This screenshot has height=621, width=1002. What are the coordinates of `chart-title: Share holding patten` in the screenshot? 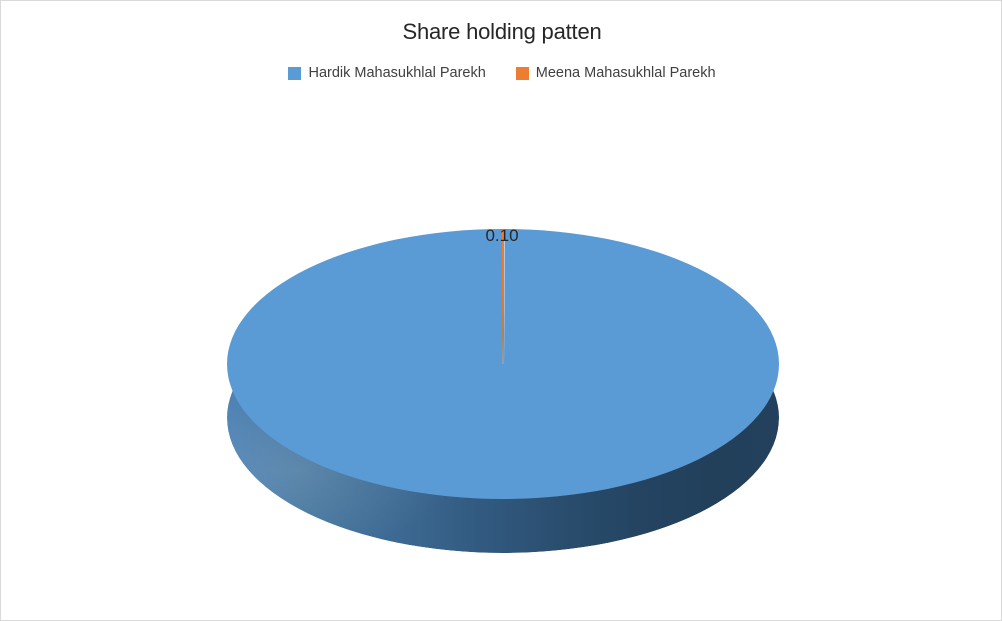 It's located at (502, 31).